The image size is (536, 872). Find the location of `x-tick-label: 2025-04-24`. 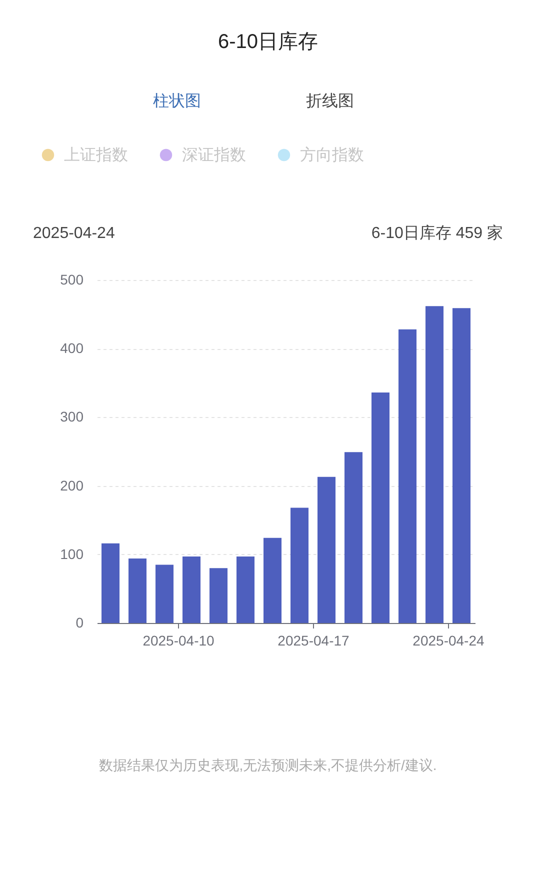

x-tick-label: 2025-04-24 is located at coordinates (448, 640).